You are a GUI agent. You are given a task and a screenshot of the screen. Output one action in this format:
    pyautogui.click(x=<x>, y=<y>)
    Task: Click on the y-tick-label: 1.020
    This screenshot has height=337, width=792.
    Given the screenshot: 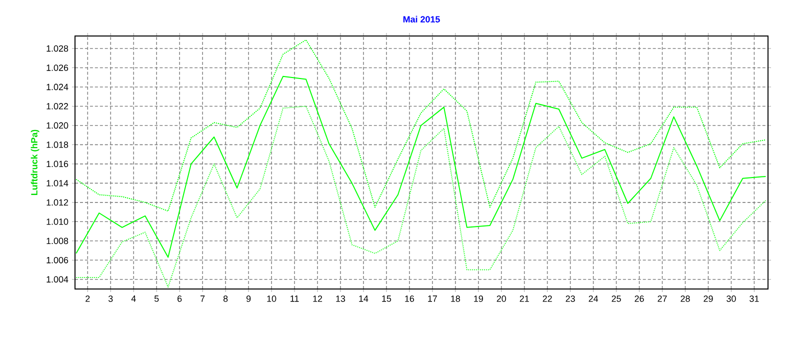 What is the action you would take?
    pyautogui.click(x=57, y=125)
    